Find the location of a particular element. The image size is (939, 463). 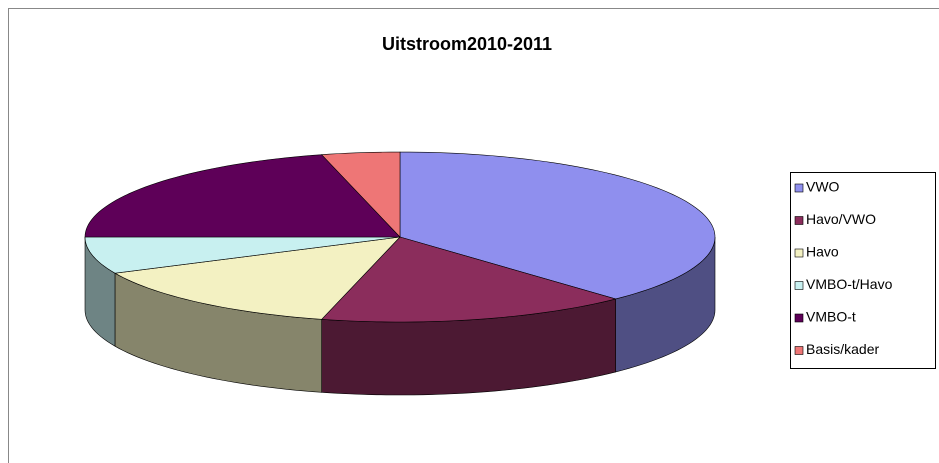

legend-label: Havo is located at coordinates (822, 252).